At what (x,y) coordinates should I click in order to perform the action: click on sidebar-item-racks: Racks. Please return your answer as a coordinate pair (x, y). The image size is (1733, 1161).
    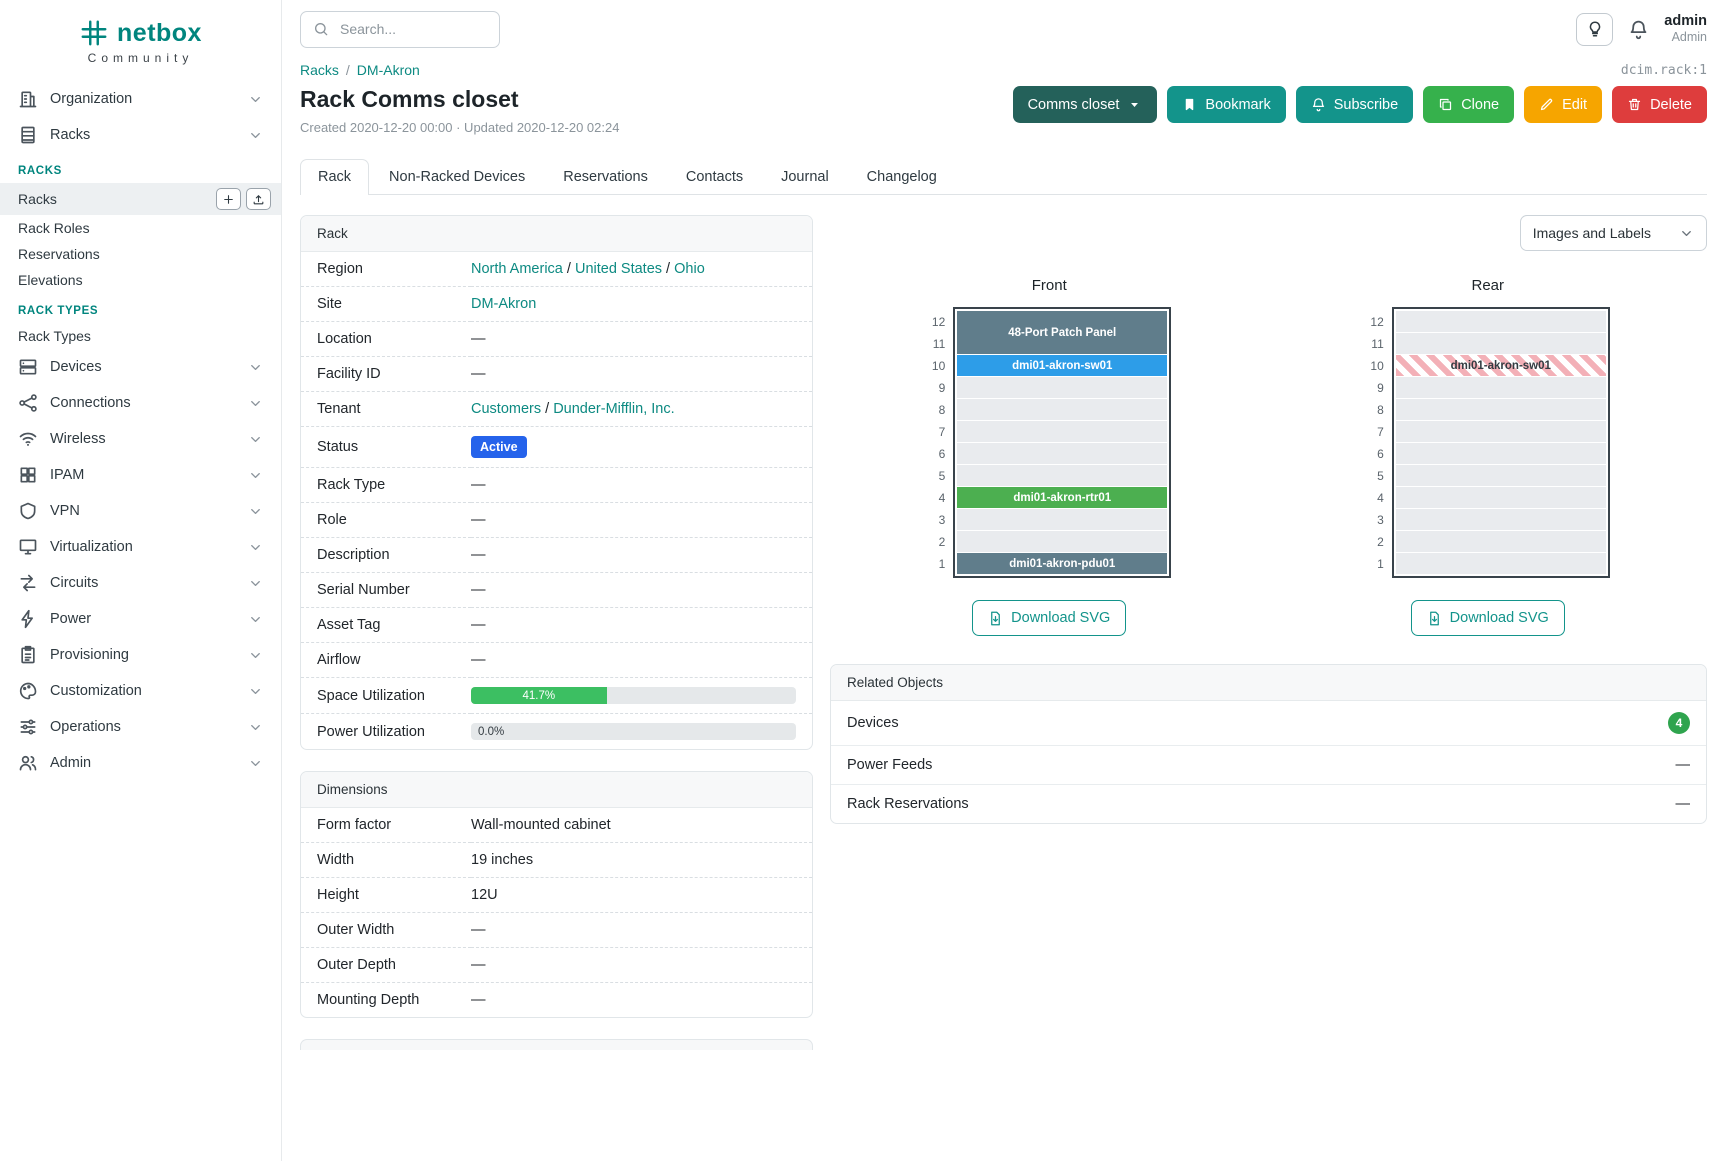
    Looking at the image, I should click on (140, 135).